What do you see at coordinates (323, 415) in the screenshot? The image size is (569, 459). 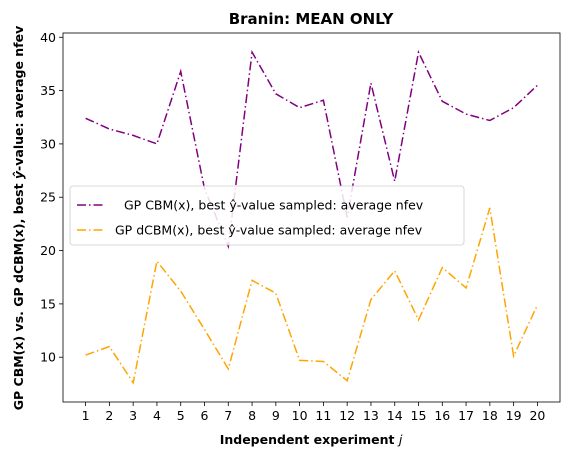 I see `x-tick-label: 11` at bounding box center [323, 415].